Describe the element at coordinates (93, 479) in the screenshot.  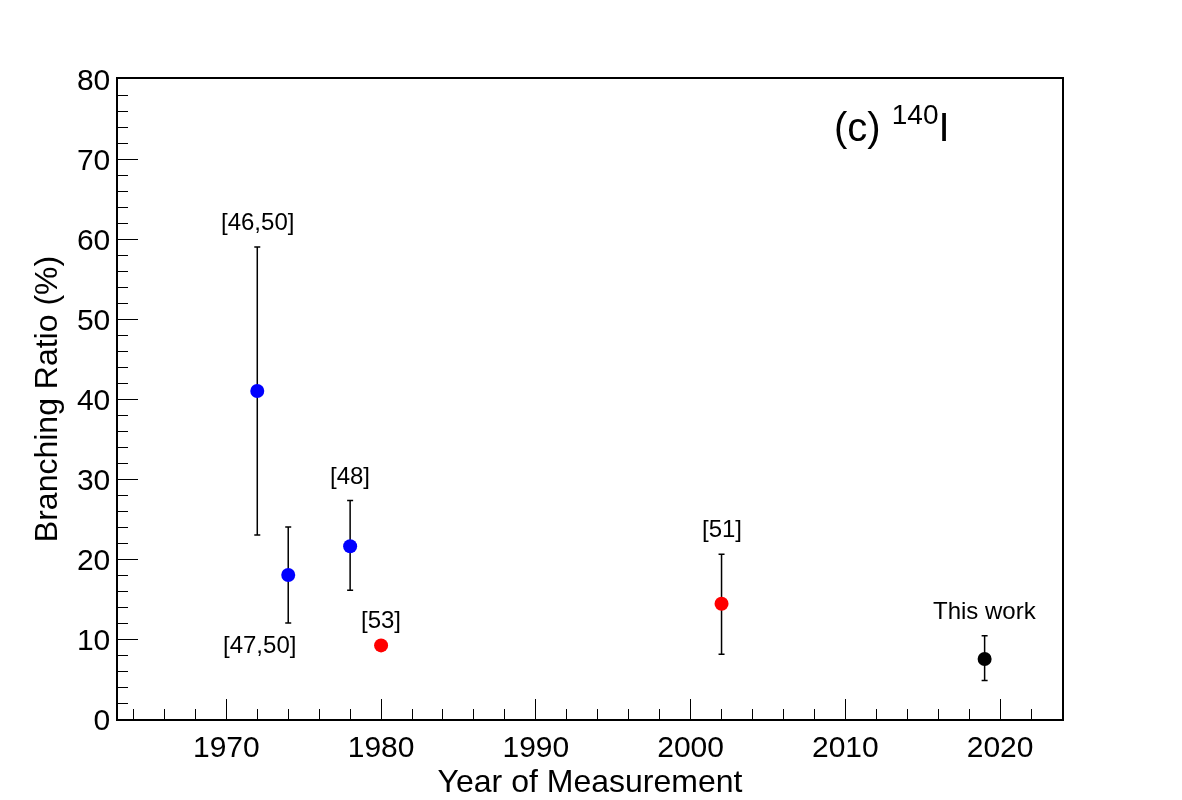
I see `y-tick-label: 30` at that location.